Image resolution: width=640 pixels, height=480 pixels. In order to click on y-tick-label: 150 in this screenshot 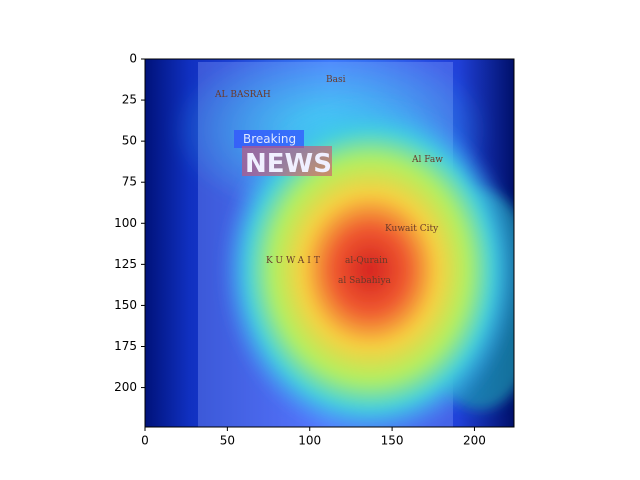, I will do `click(125, 305)`.